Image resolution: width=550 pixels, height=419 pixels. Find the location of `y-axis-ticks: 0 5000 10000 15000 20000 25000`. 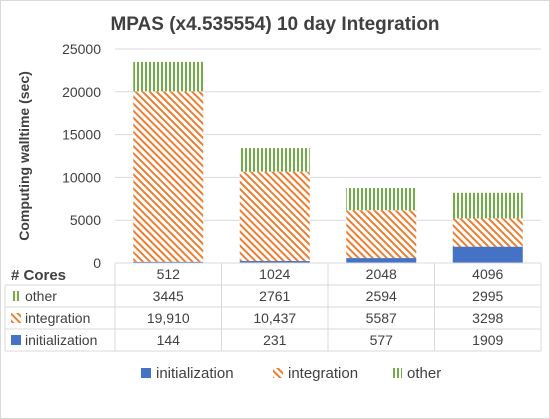

y-axis-ticks: 0 5000 10000 15000 20000 25000 is located at coordinates (81, 156).